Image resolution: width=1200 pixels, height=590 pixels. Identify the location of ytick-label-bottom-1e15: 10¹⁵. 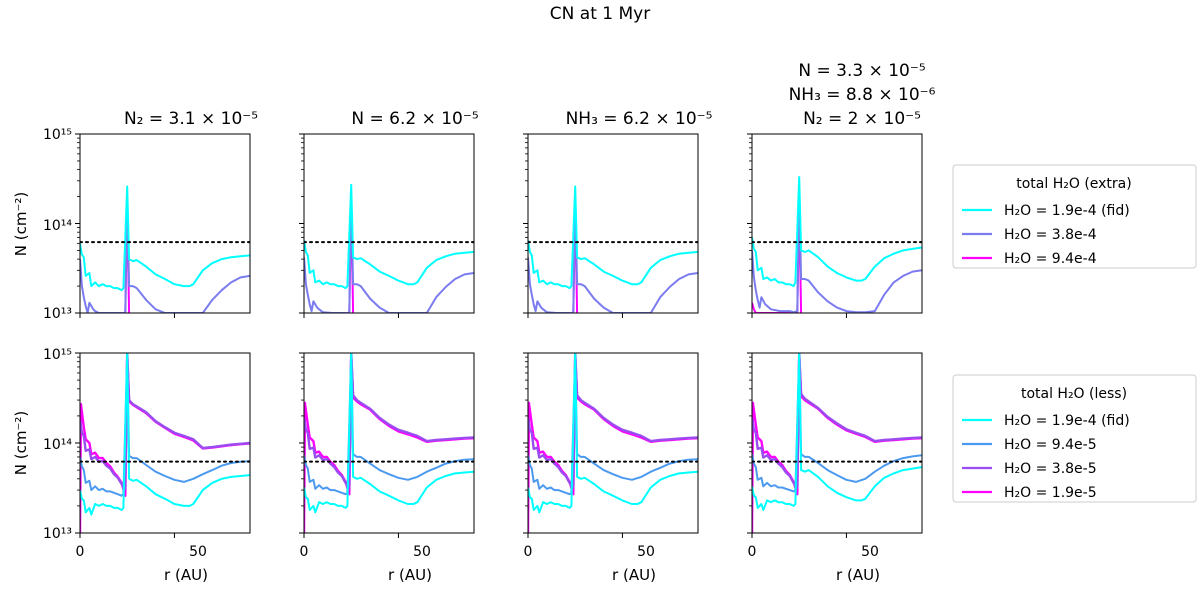
(57, 355).